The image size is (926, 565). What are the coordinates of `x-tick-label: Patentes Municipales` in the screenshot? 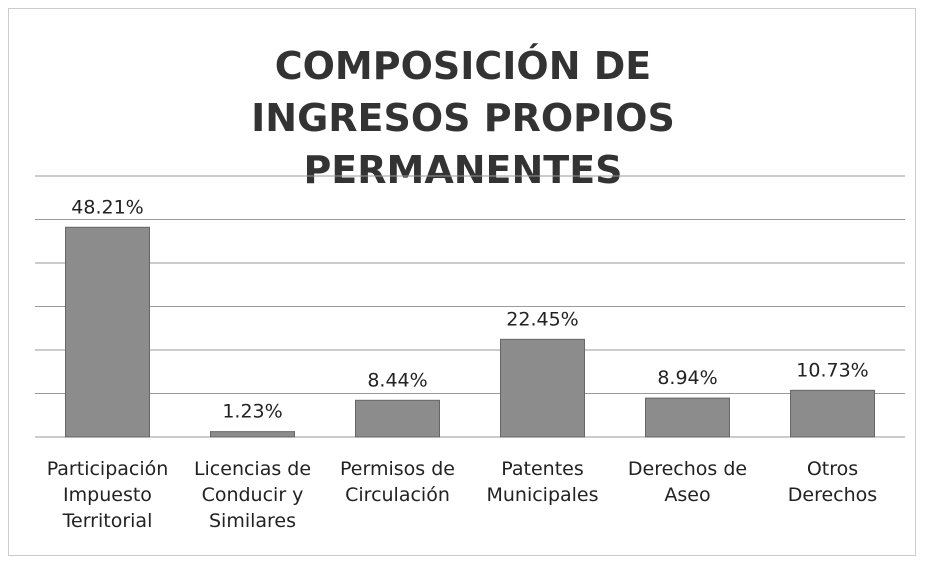 It's located at (542, 482).